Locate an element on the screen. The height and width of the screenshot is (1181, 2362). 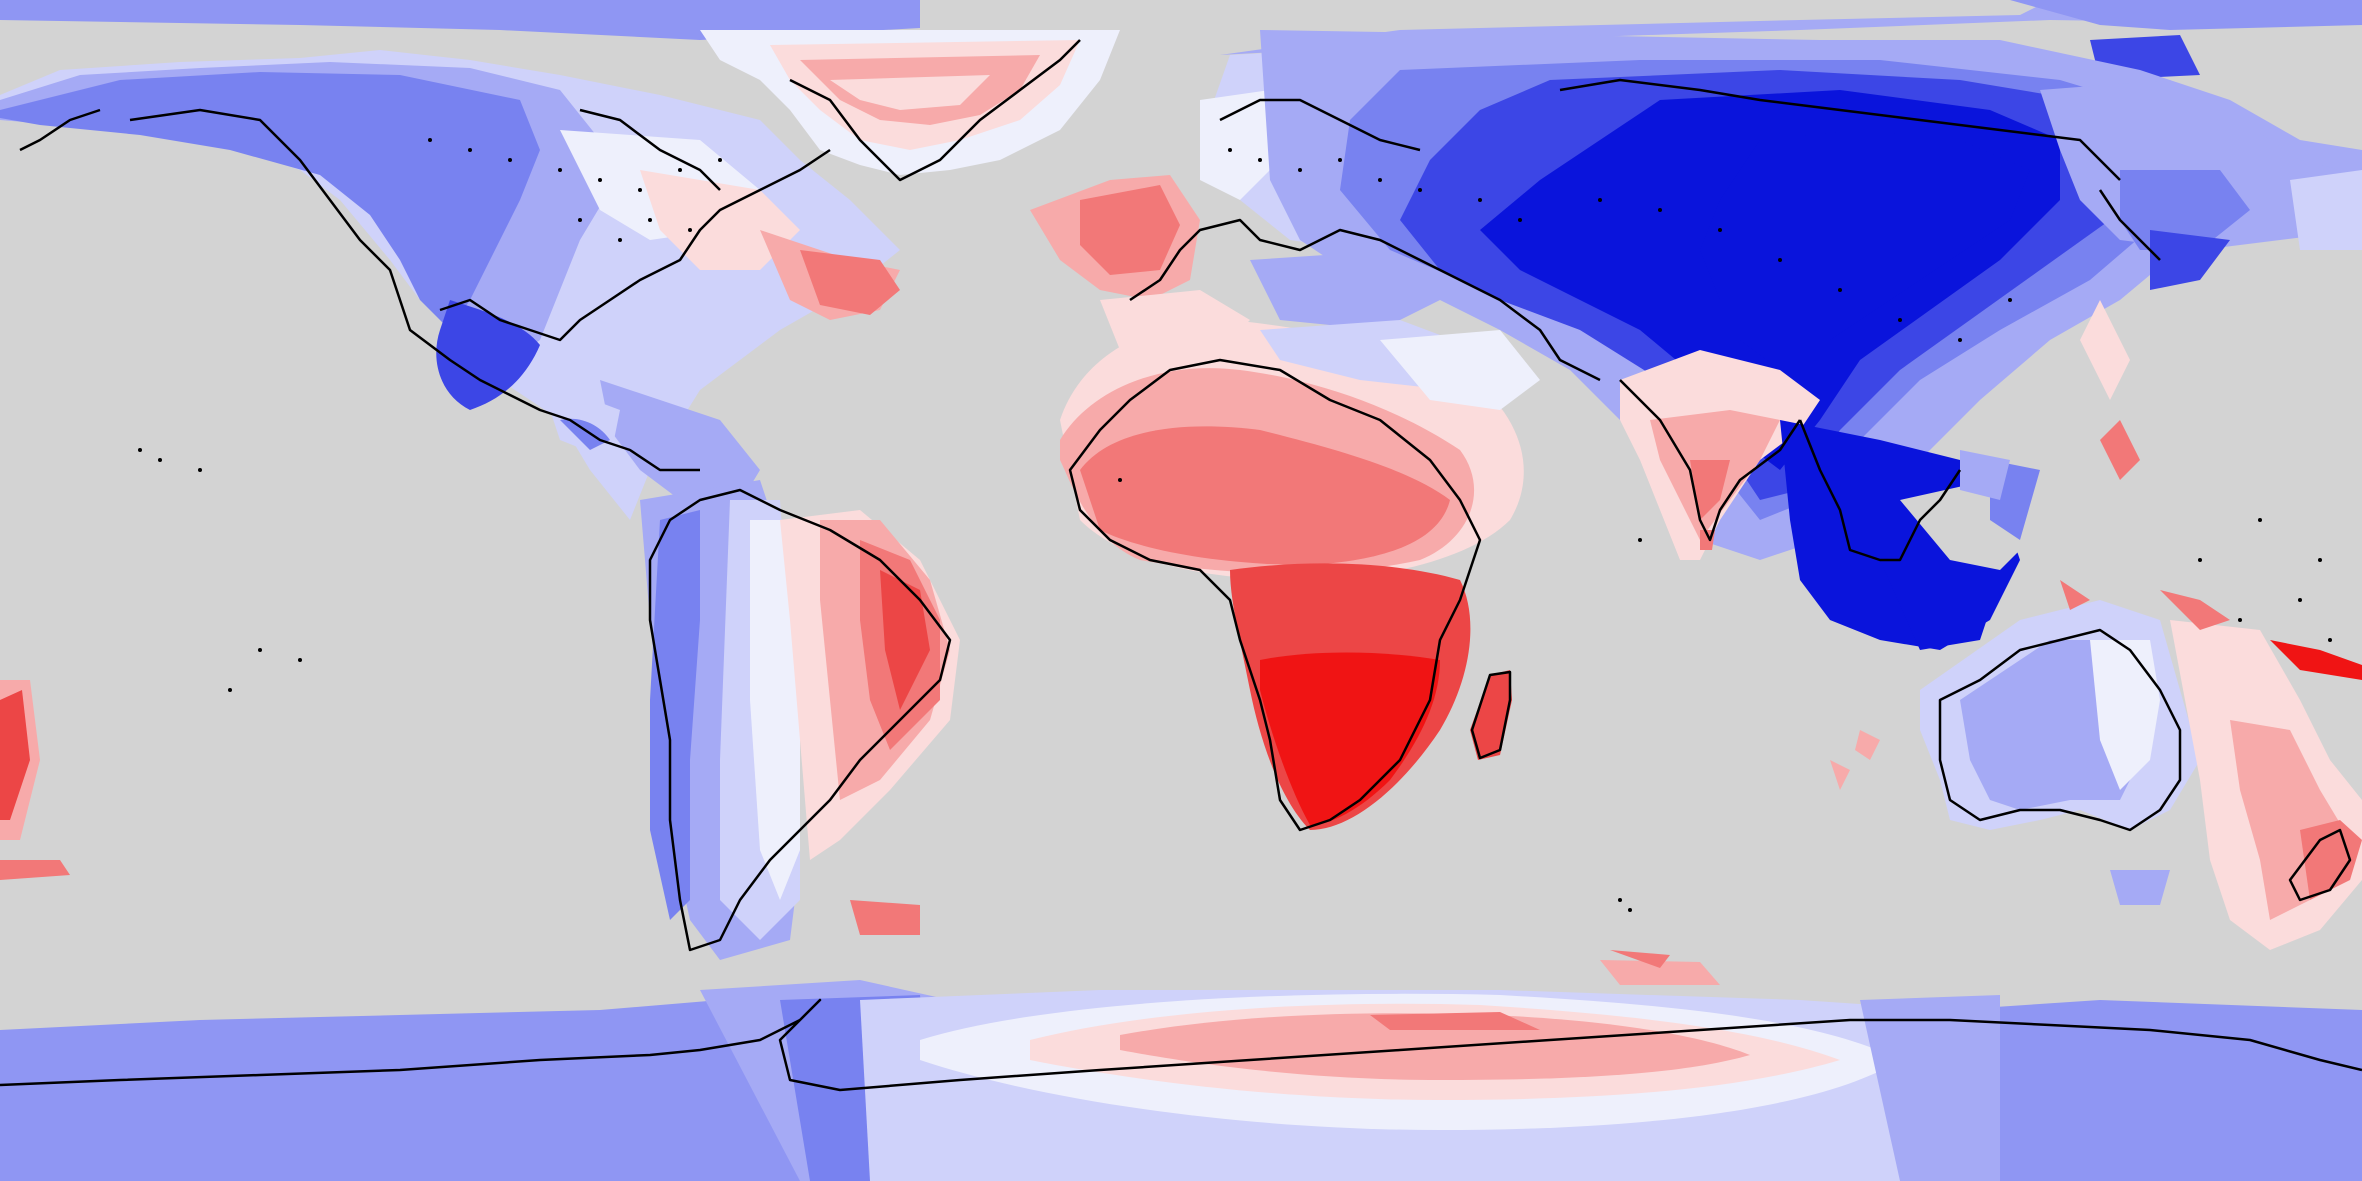
new-zealand is located at coordinates (2096, 625).